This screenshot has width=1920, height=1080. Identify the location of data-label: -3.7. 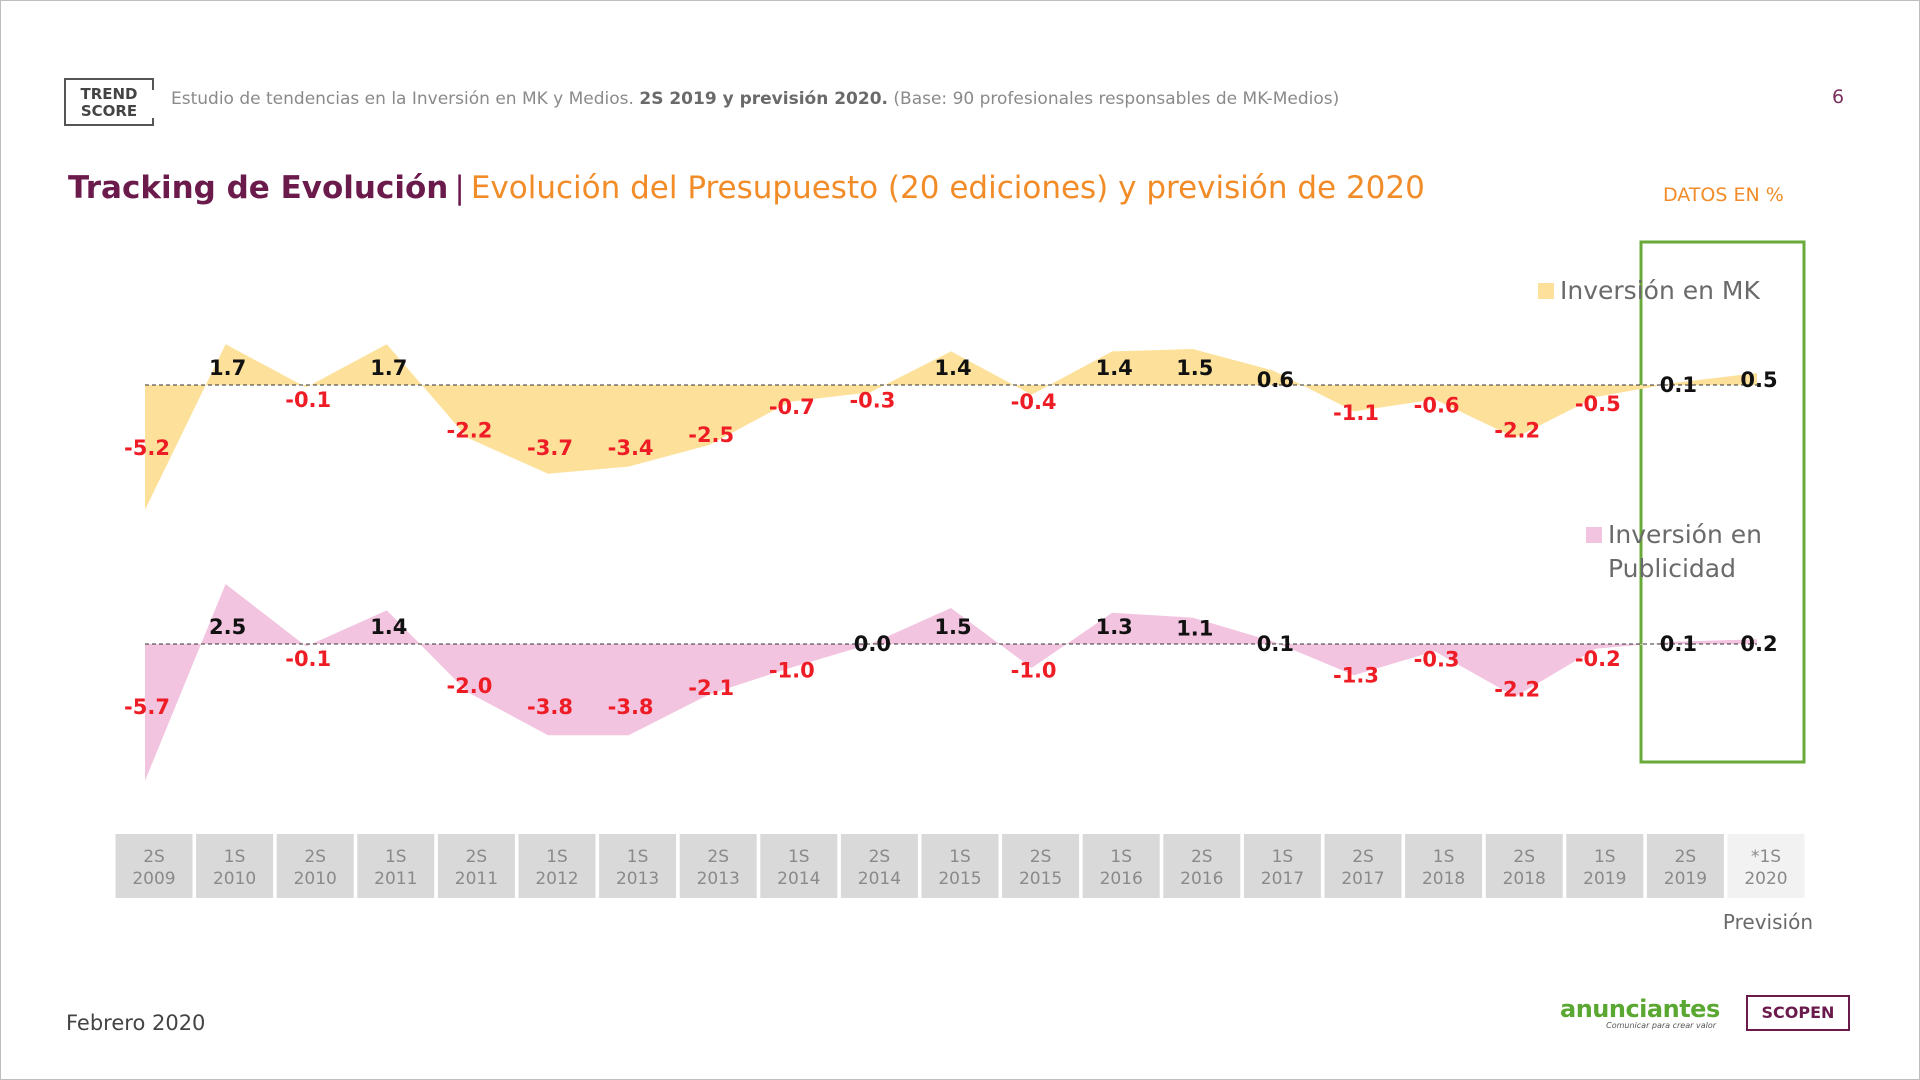
(550, 448).